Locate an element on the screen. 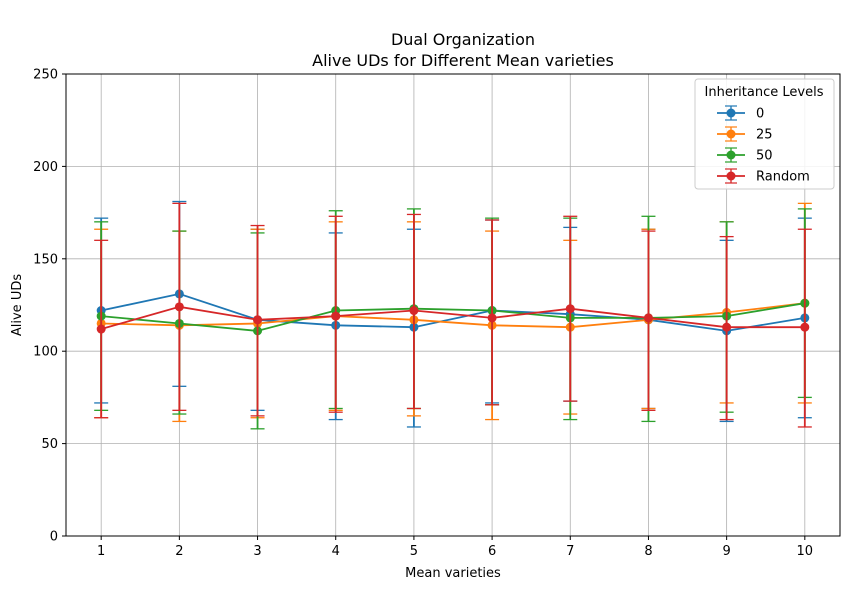 This screenshot has height=589, width=850. x-tick-label: 6 is located at coordinates (492, 551).